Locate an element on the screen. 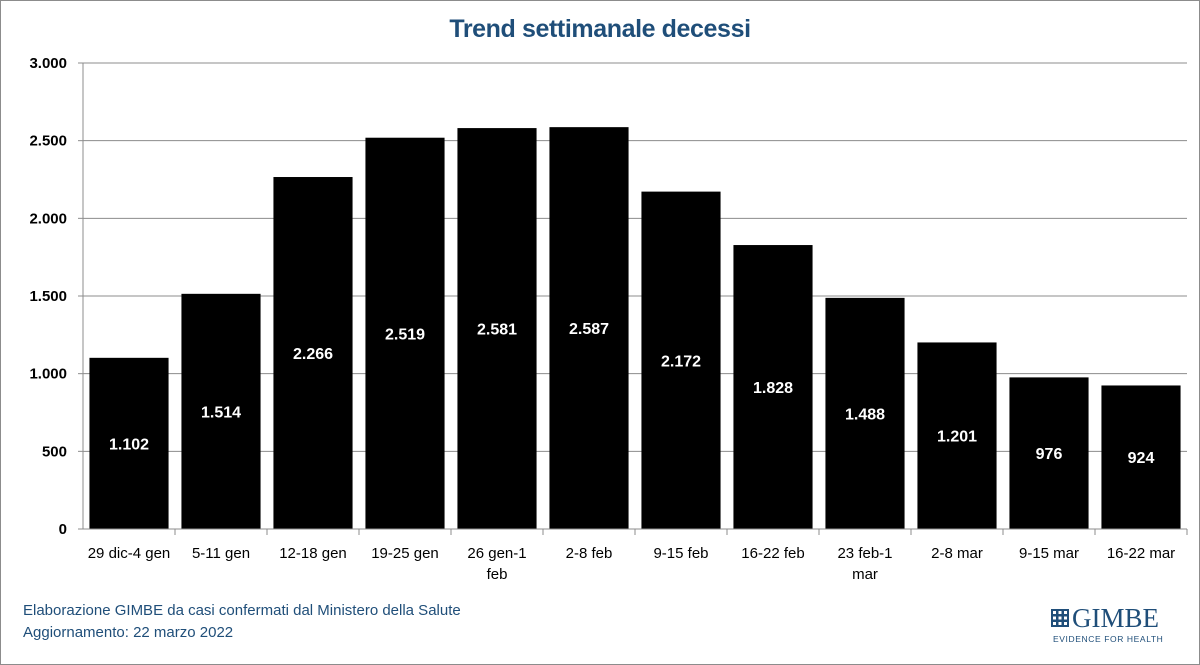 Image resolution: width=1200 pixels, height=665 pixels. x-category-label-line: 5-11 gen is located at coordinates (221, 553).